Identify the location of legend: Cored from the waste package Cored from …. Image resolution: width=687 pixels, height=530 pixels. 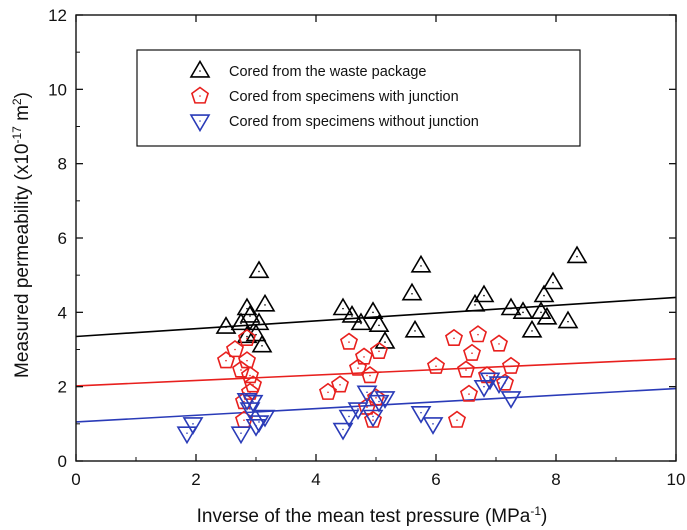
(358, 98).